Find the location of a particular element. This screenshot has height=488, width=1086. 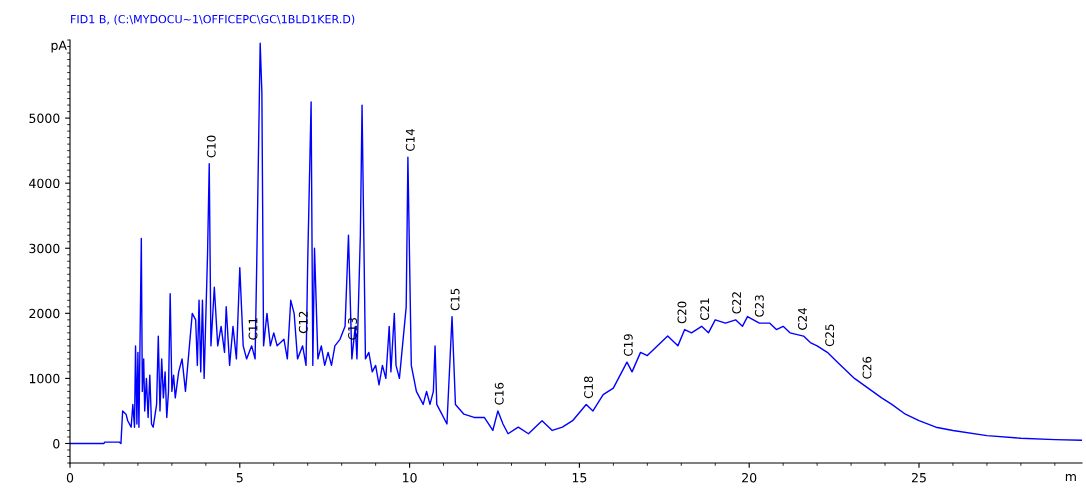

annotation: C22 is located at coordinates (737, 303).